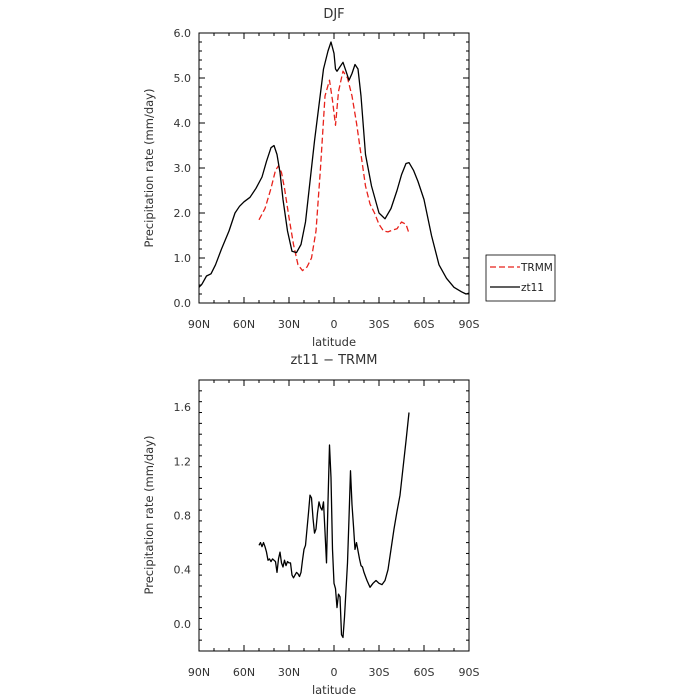 The width and height of the screenshot is (700, 700). I want to click on y-tick-label: 3.0, so click(183, 168).